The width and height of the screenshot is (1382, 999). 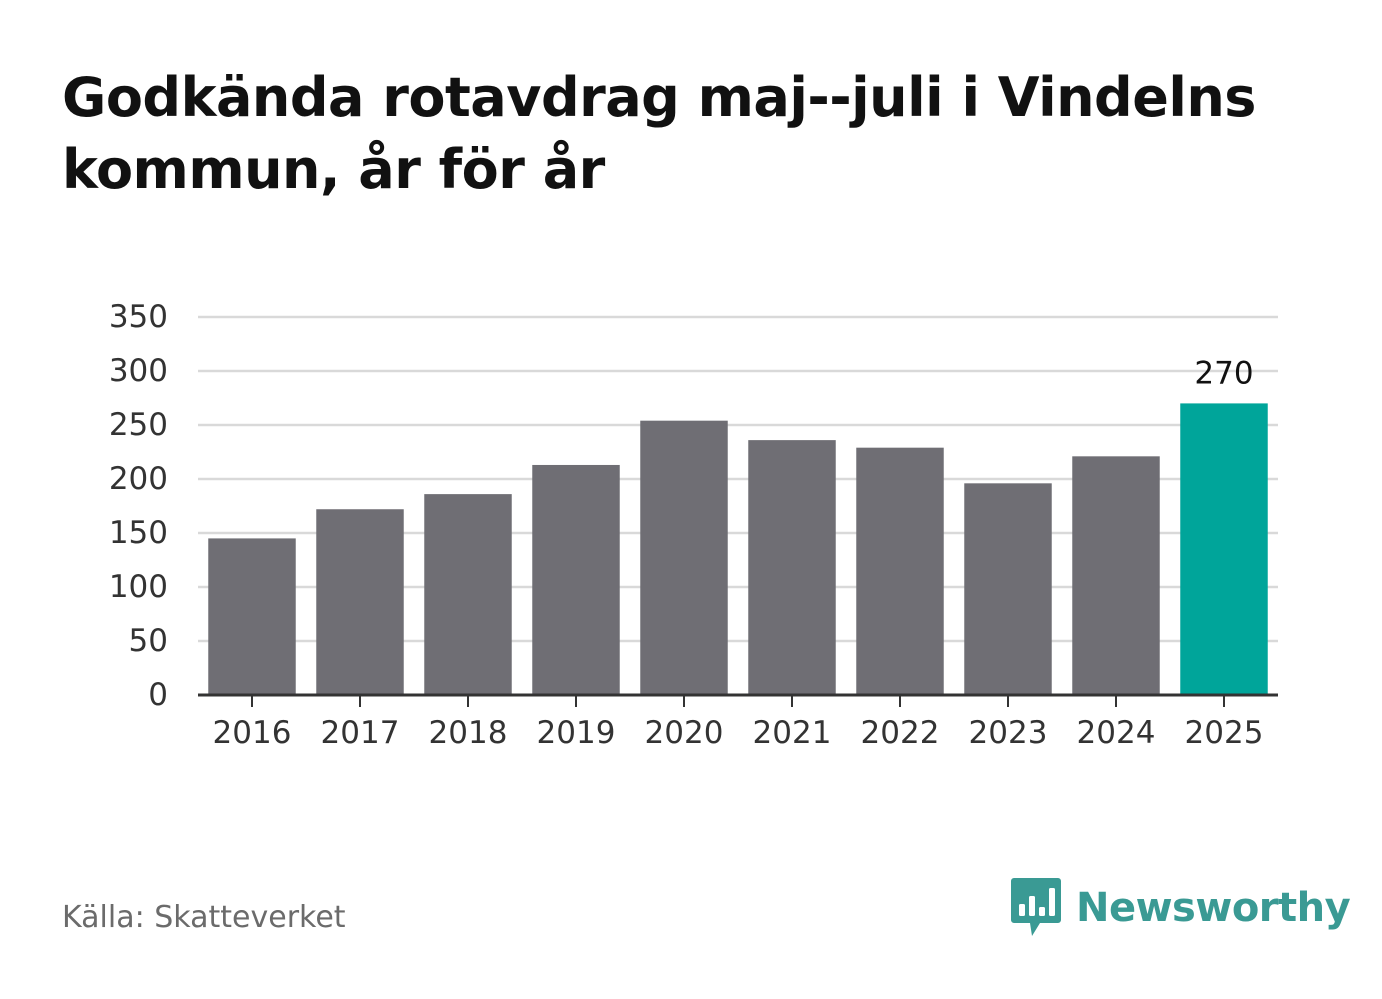 What do you see at coordinates (1224, 549) in the screenshot?
I see `bar-2025` at bounding box center [1224, 549].